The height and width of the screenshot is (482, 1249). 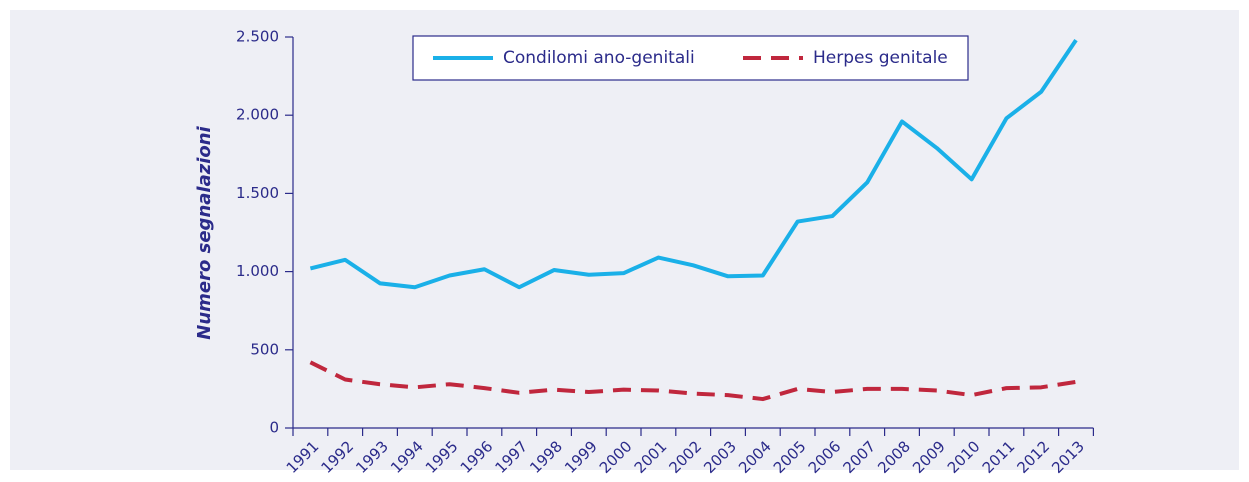 I want to click on y-tick-label: 0, so click(x=274, y=428).